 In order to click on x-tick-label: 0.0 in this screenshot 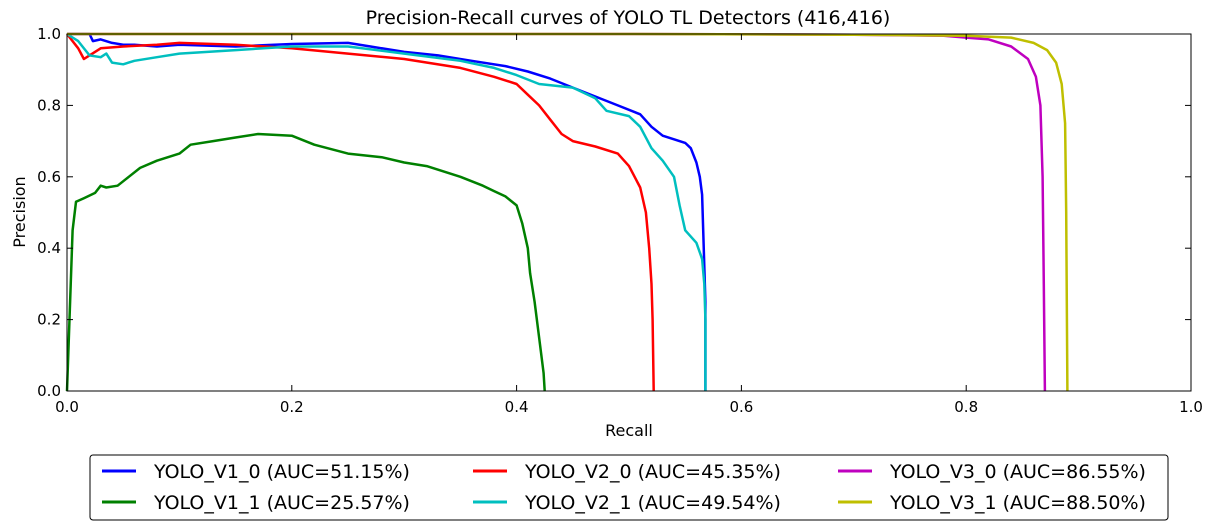, I will do `click(67, 407)`.